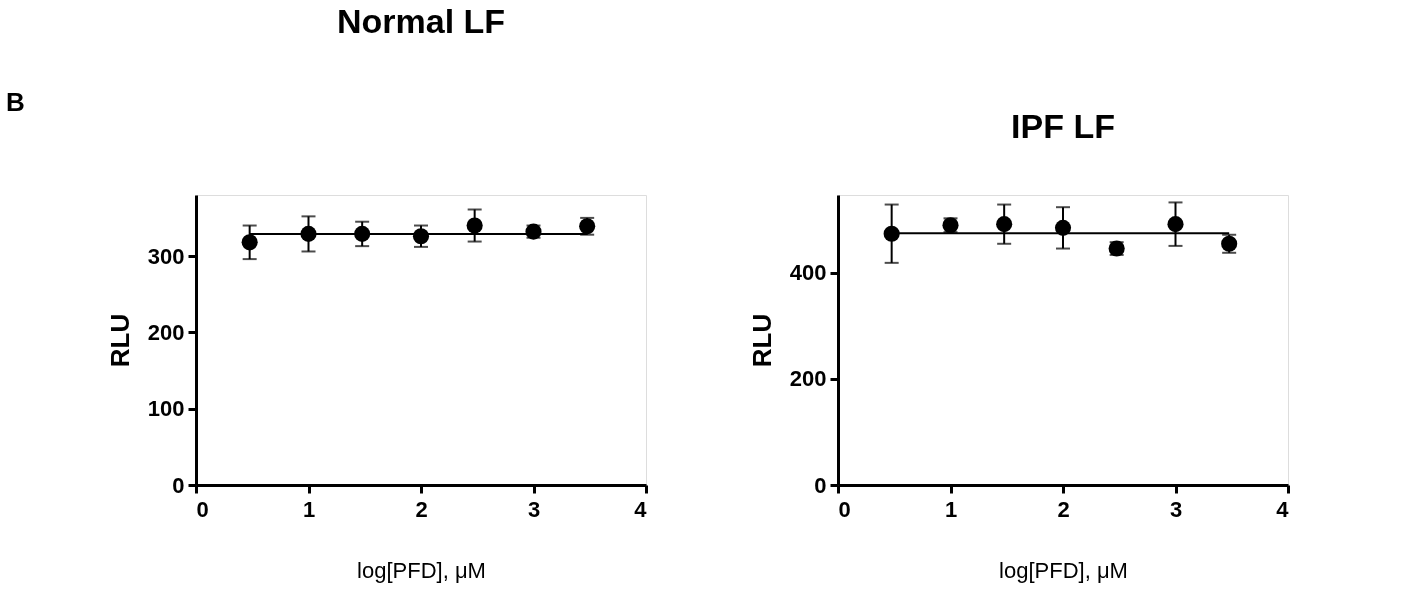  Describe the element at coordinates (421, 21) in the screenshot. I see `chart-title: Normal LF` at that location.